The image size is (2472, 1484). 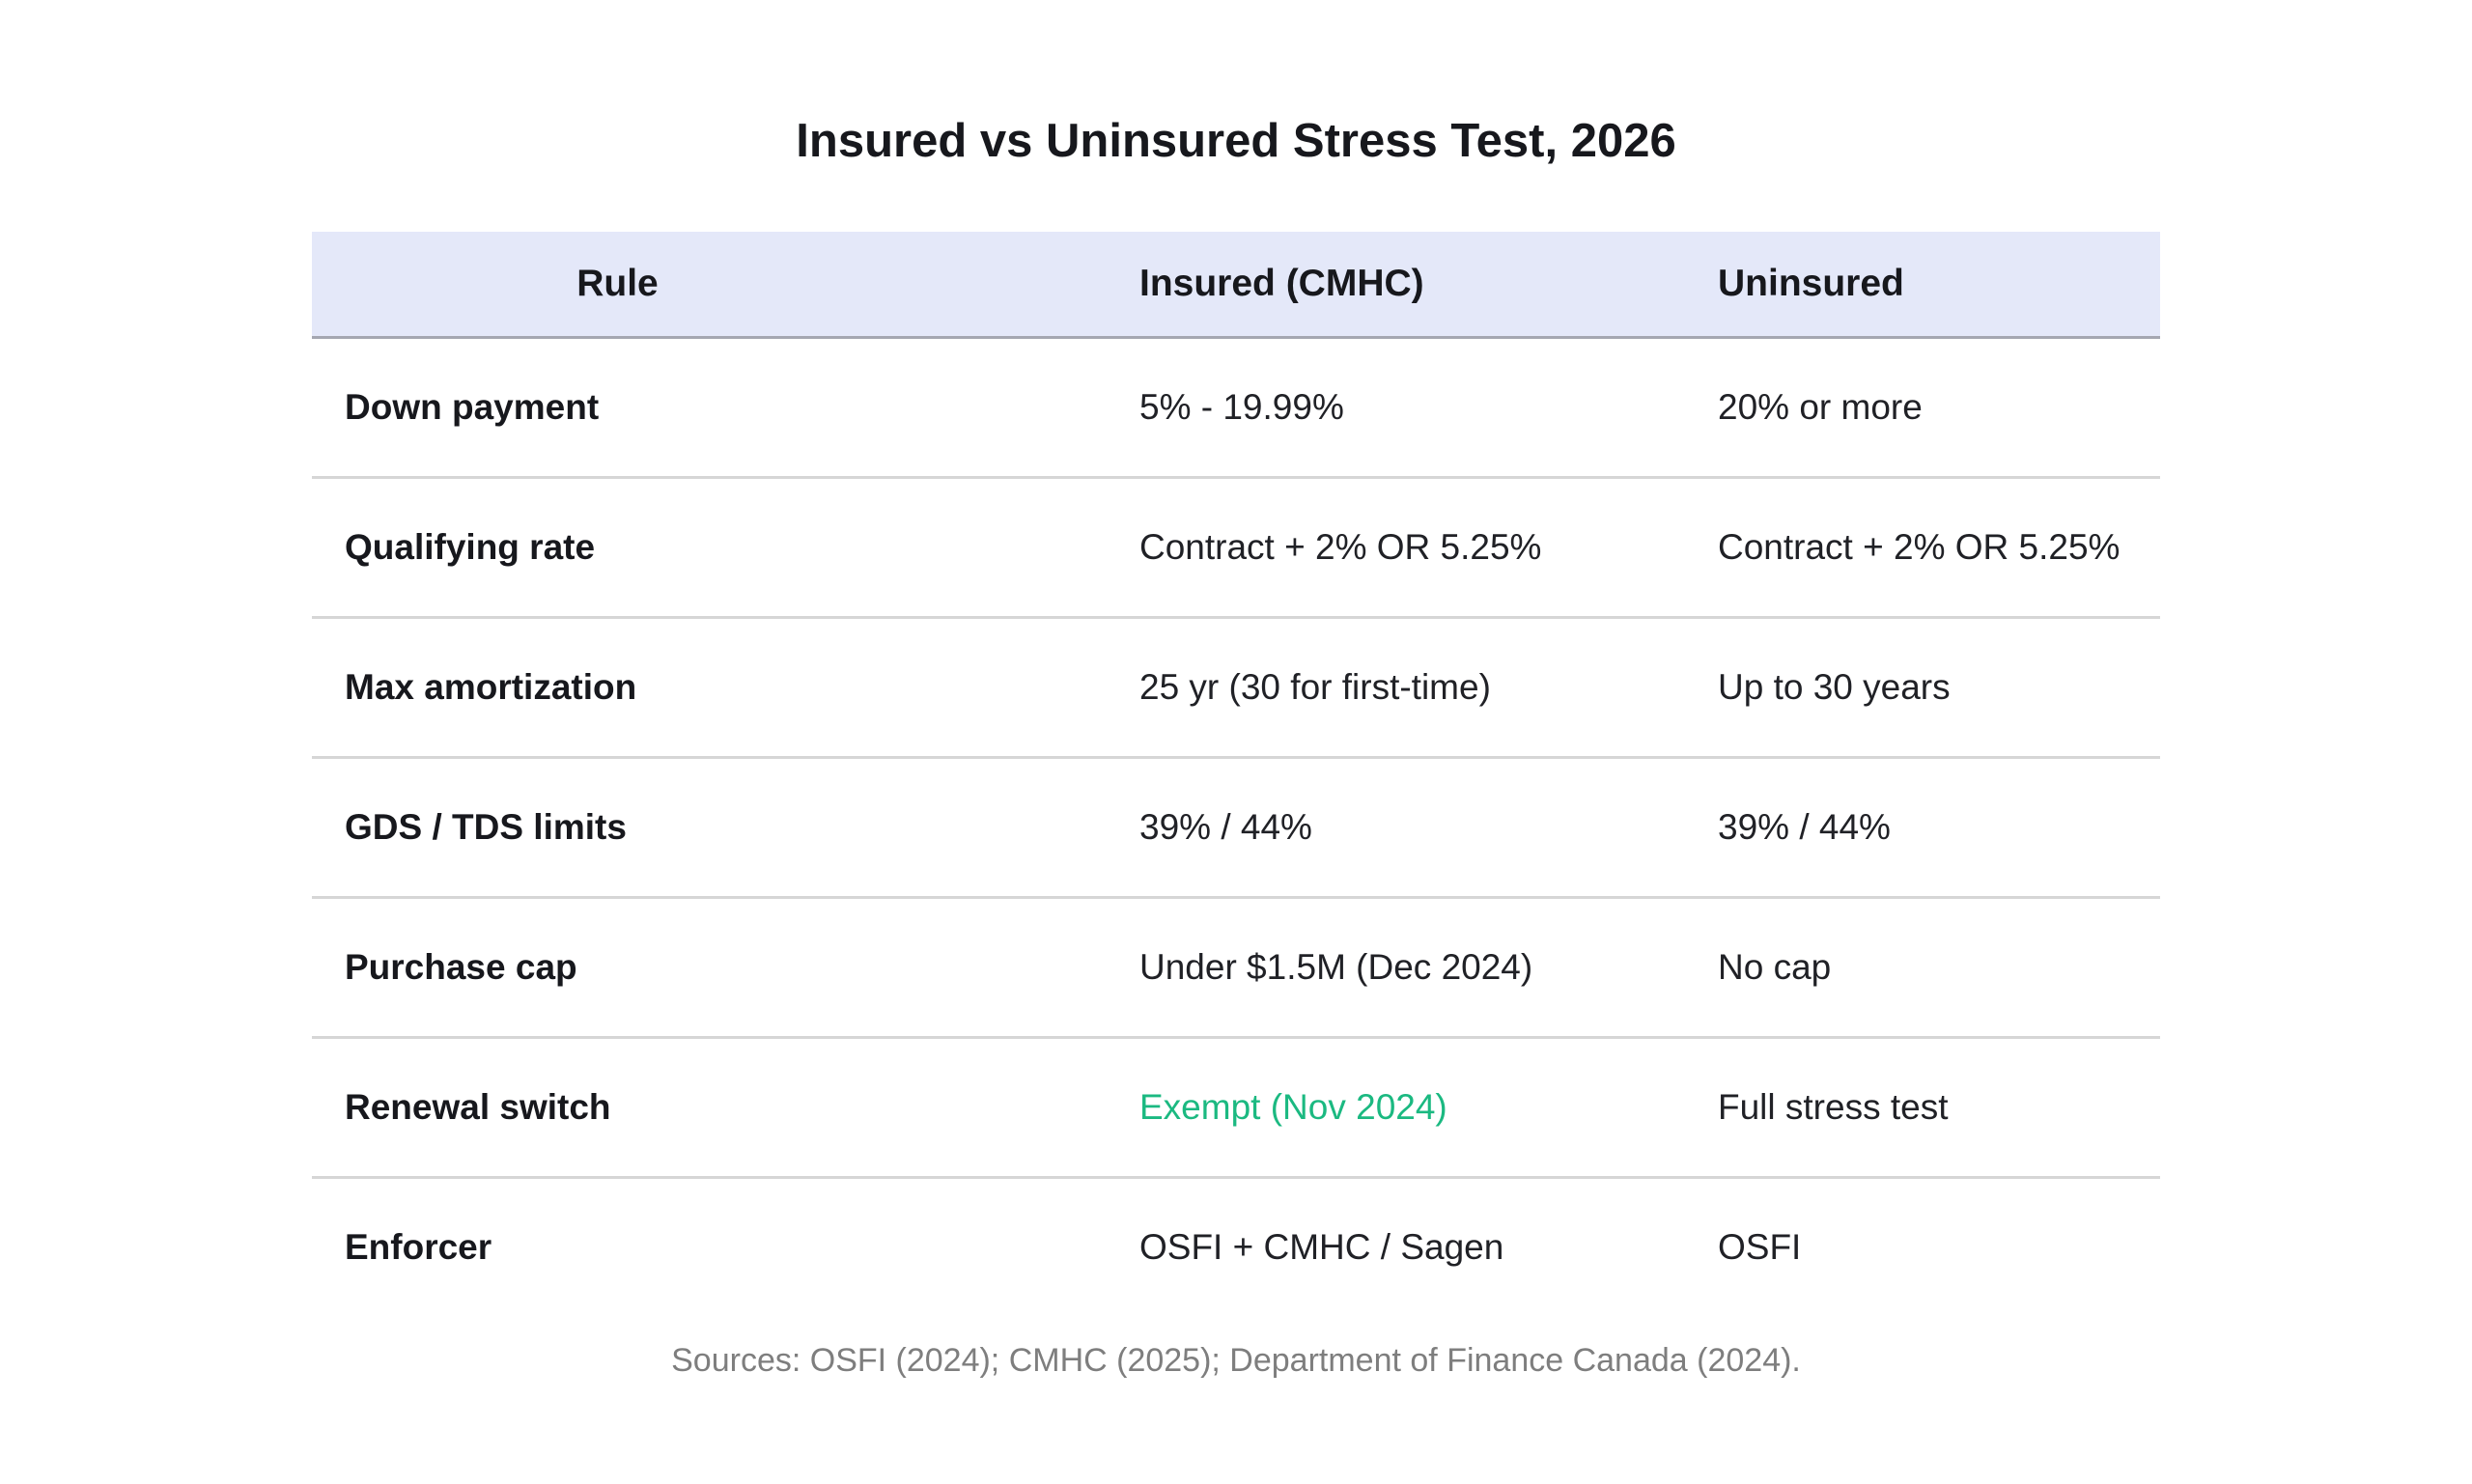 What do you see at coordinates (1396, 548) in the screenshot?
I see `insured-cell: Contract + 2% OR 5.25%` at bounding box center [1396, 548].